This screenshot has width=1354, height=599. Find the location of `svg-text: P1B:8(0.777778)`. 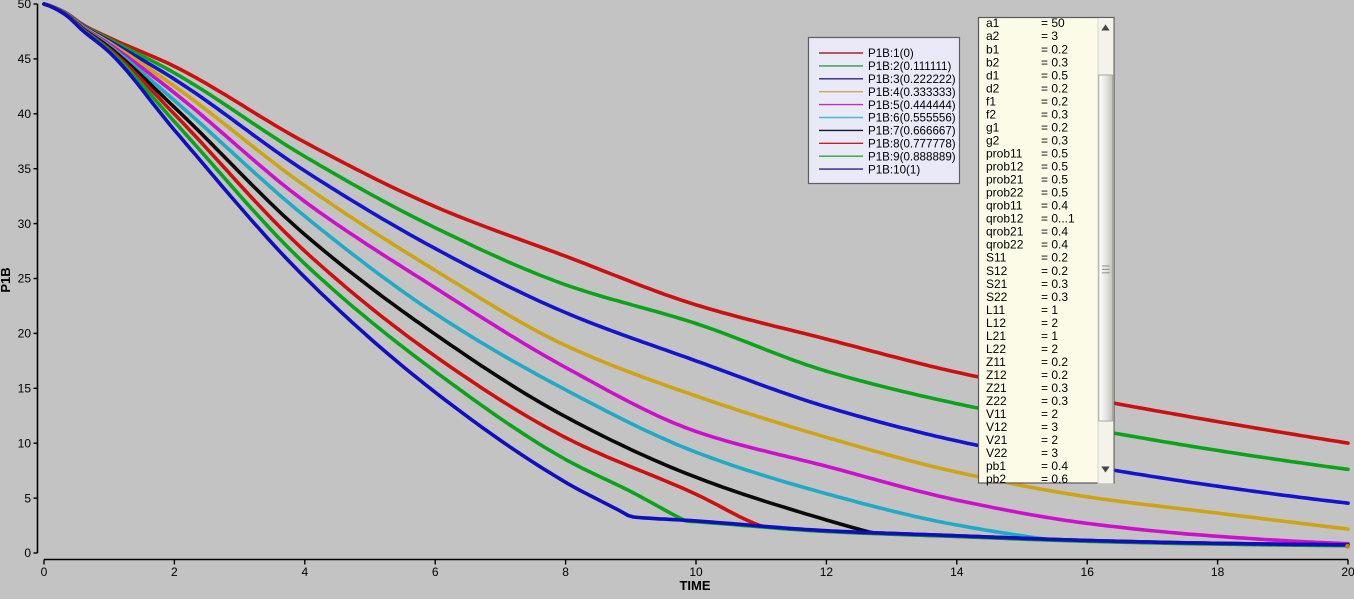

svg-text: P1B:8(0.777778) is located at coordinates (912, 144).